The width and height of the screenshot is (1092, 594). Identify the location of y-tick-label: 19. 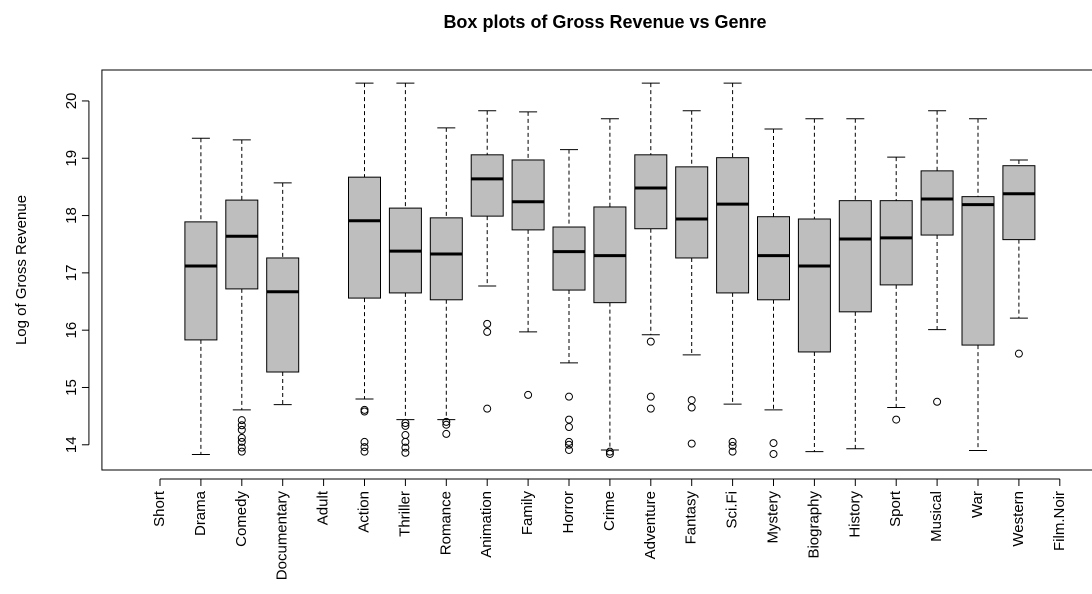
(71, 158).